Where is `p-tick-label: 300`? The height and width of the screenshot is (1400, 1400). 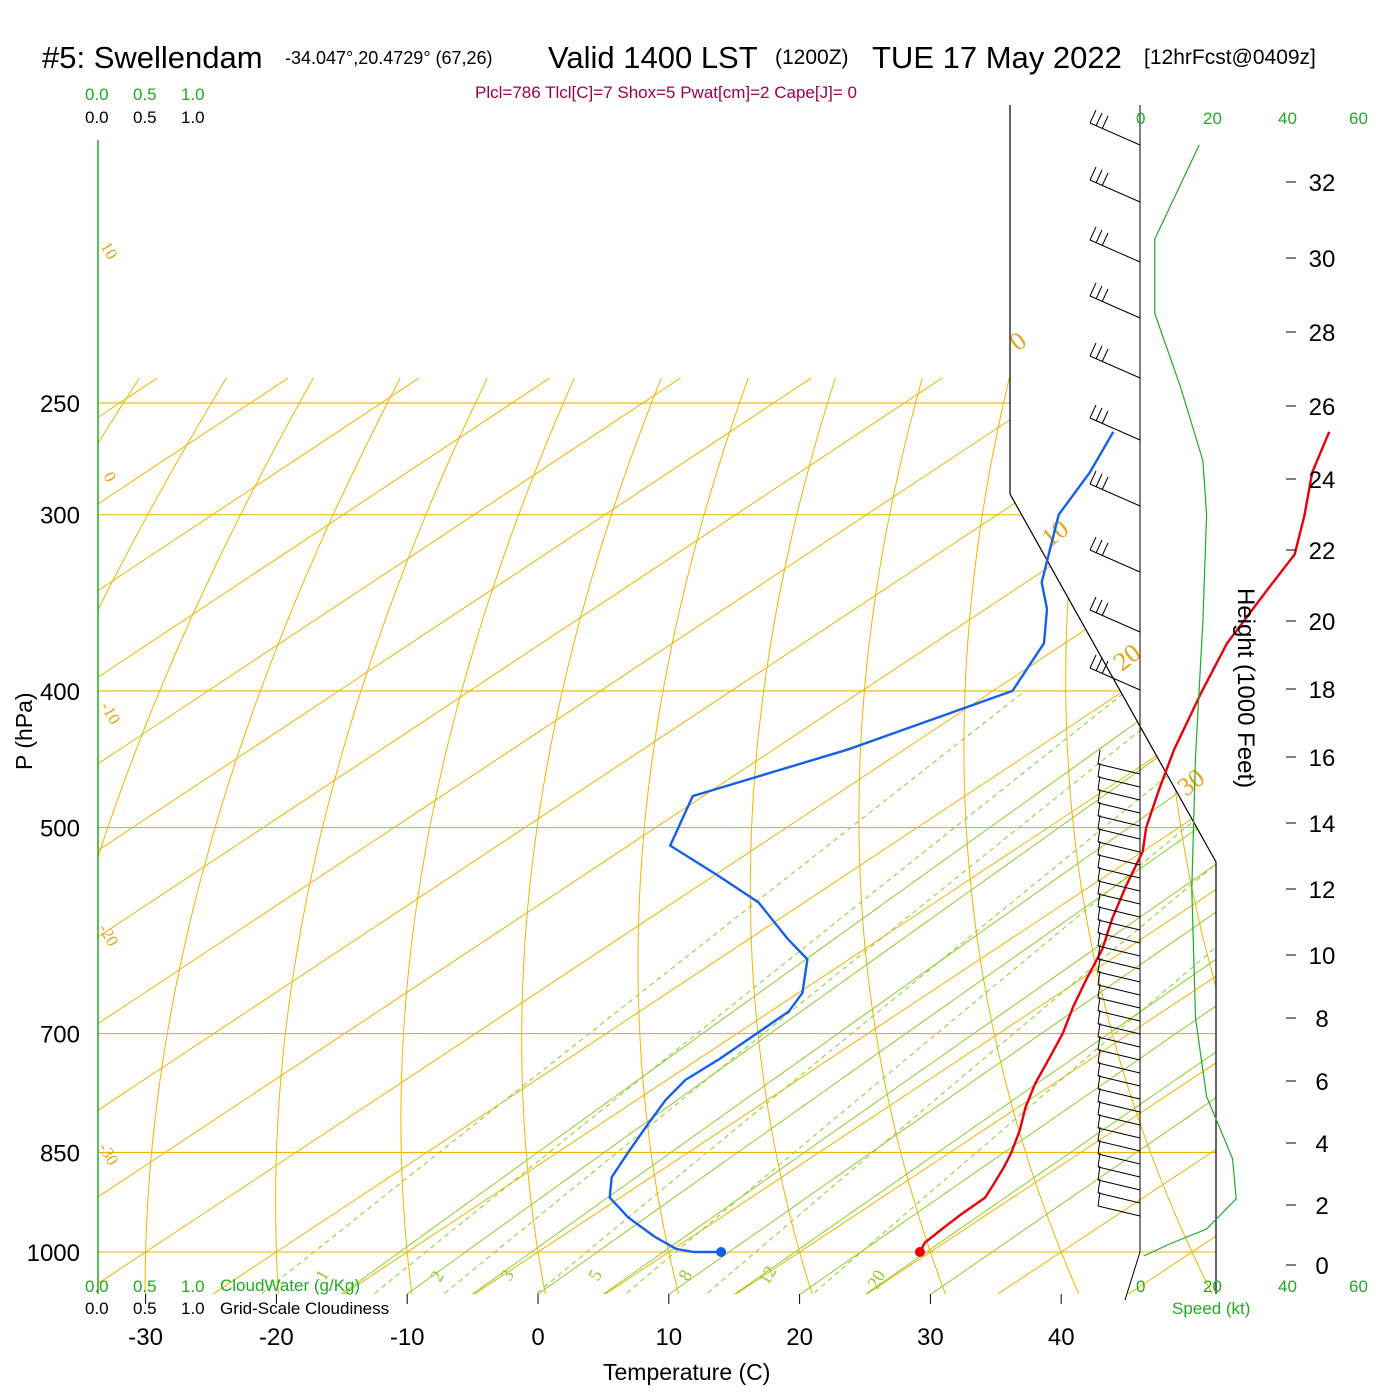
p-tick-label: 300 is located at coordinates (60, 516).